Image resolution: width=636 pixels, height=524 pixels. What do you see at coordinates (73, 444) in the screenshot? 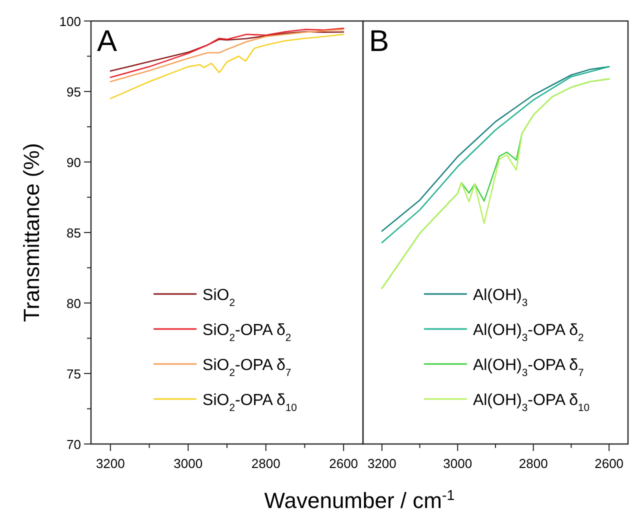
I see `y-tick-label: 70` at bounding box center [73, 444].